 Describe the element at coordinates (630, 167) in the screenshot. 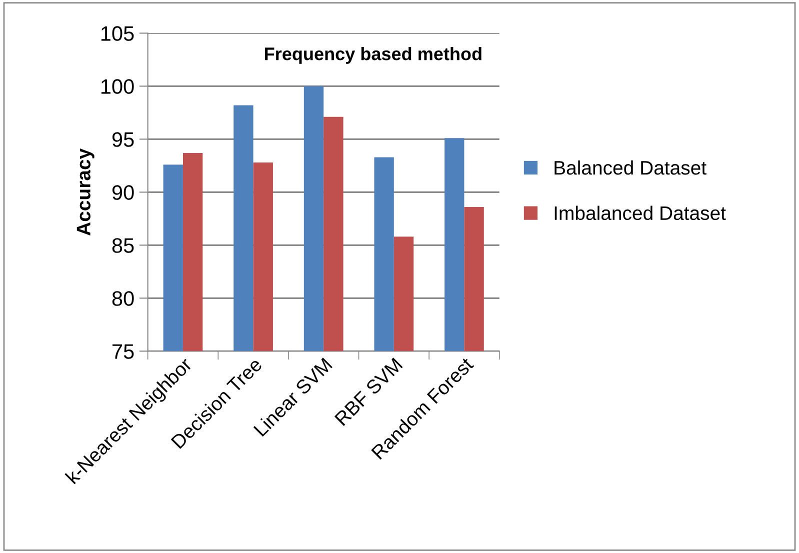

I see `legend-label: Balanced Dataset` at that location.